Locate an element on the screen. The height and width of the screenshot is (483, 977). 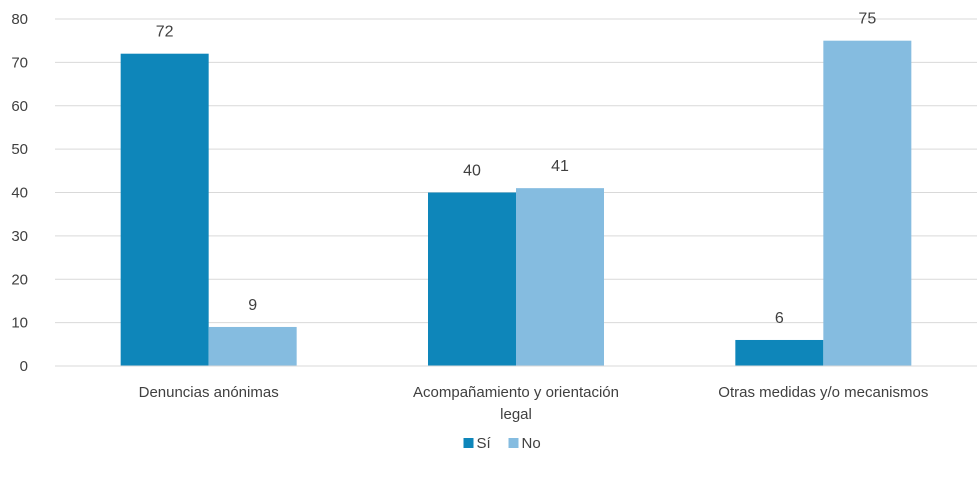
y-tick-label: 80 is located at coordinates (19, 19).